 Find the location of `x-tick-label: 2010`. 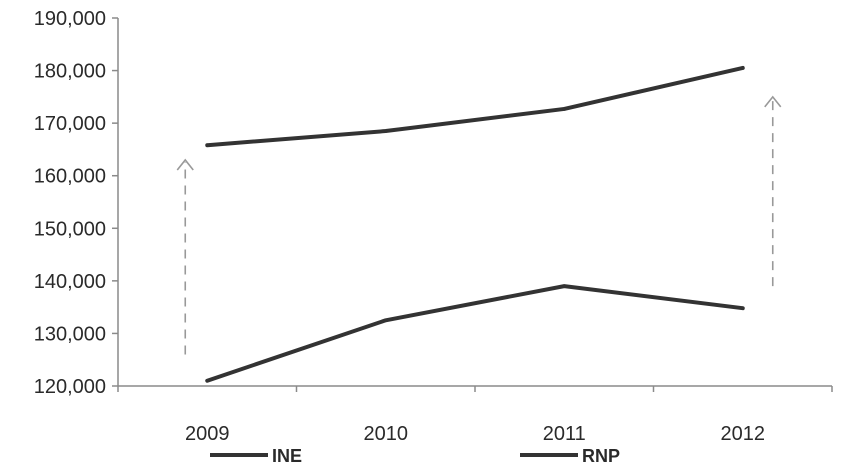

x-tick-label: 2010 is located at coordinates (386, 434).